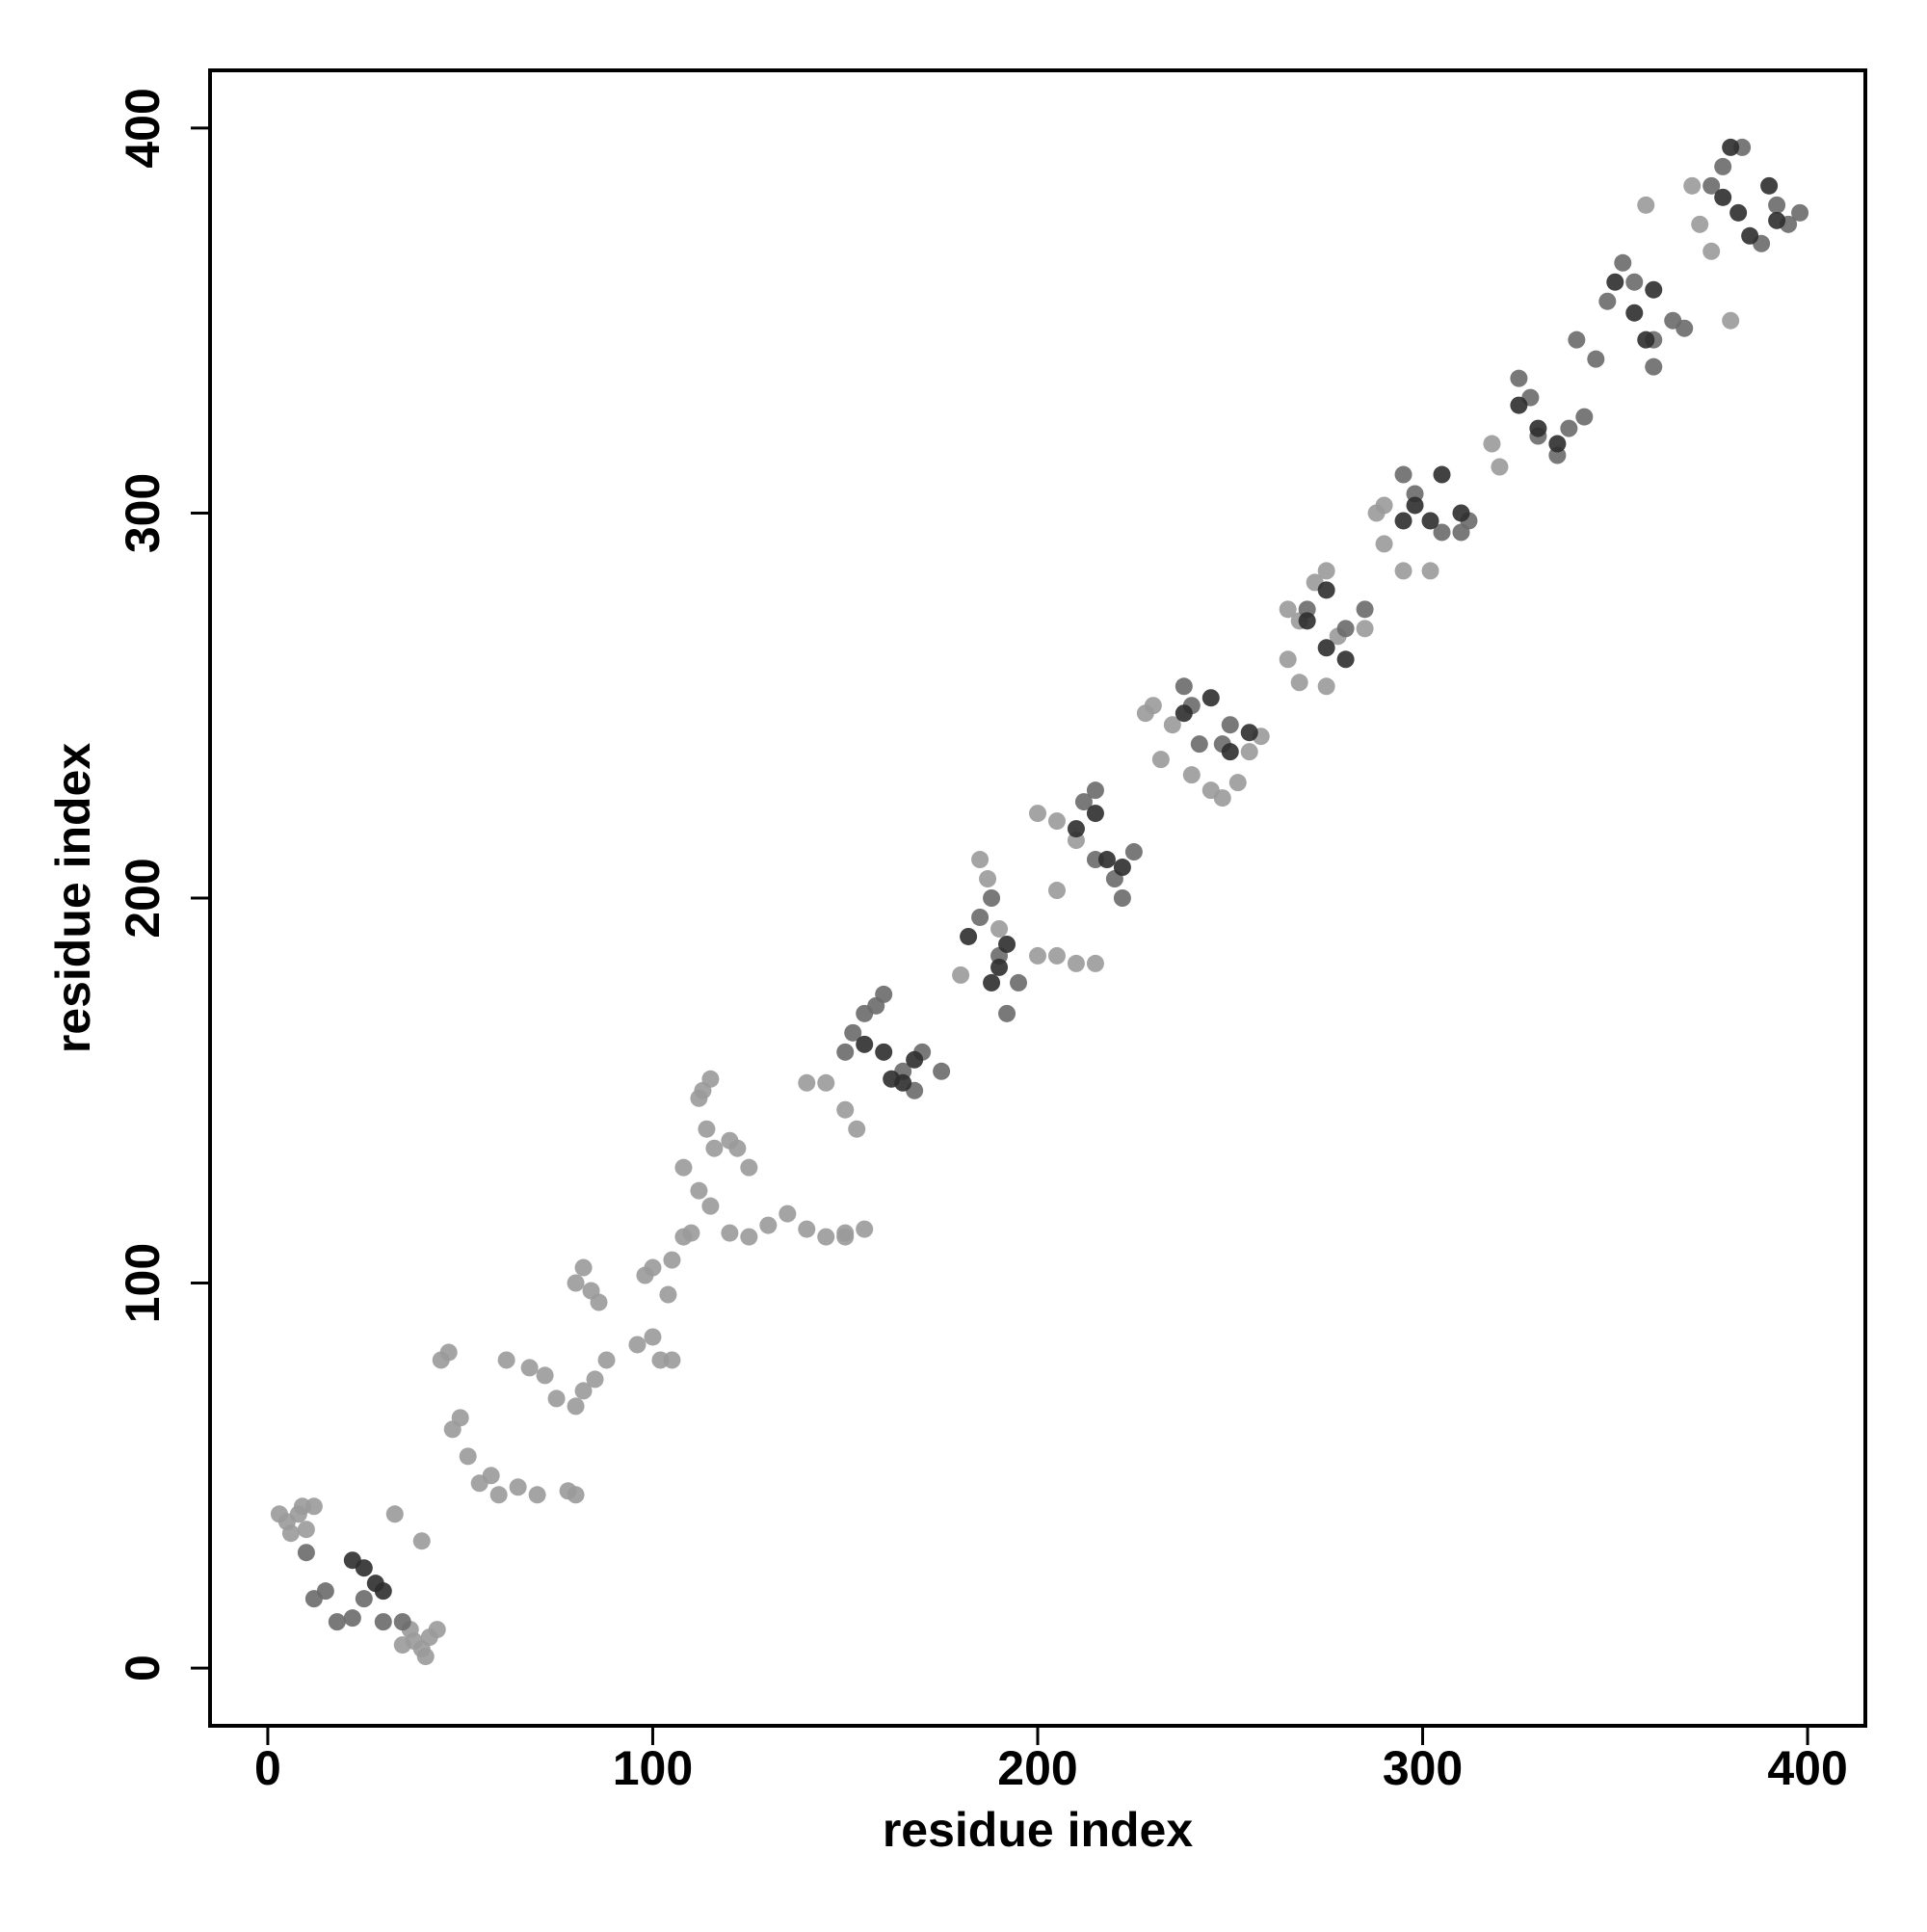 This screenshot has height=1932, width=1927. What do you see at coordinates (1038, 1830) in the screenshot?
I see `x-axis-title: residue index` at bounding box center [1038, 1830].